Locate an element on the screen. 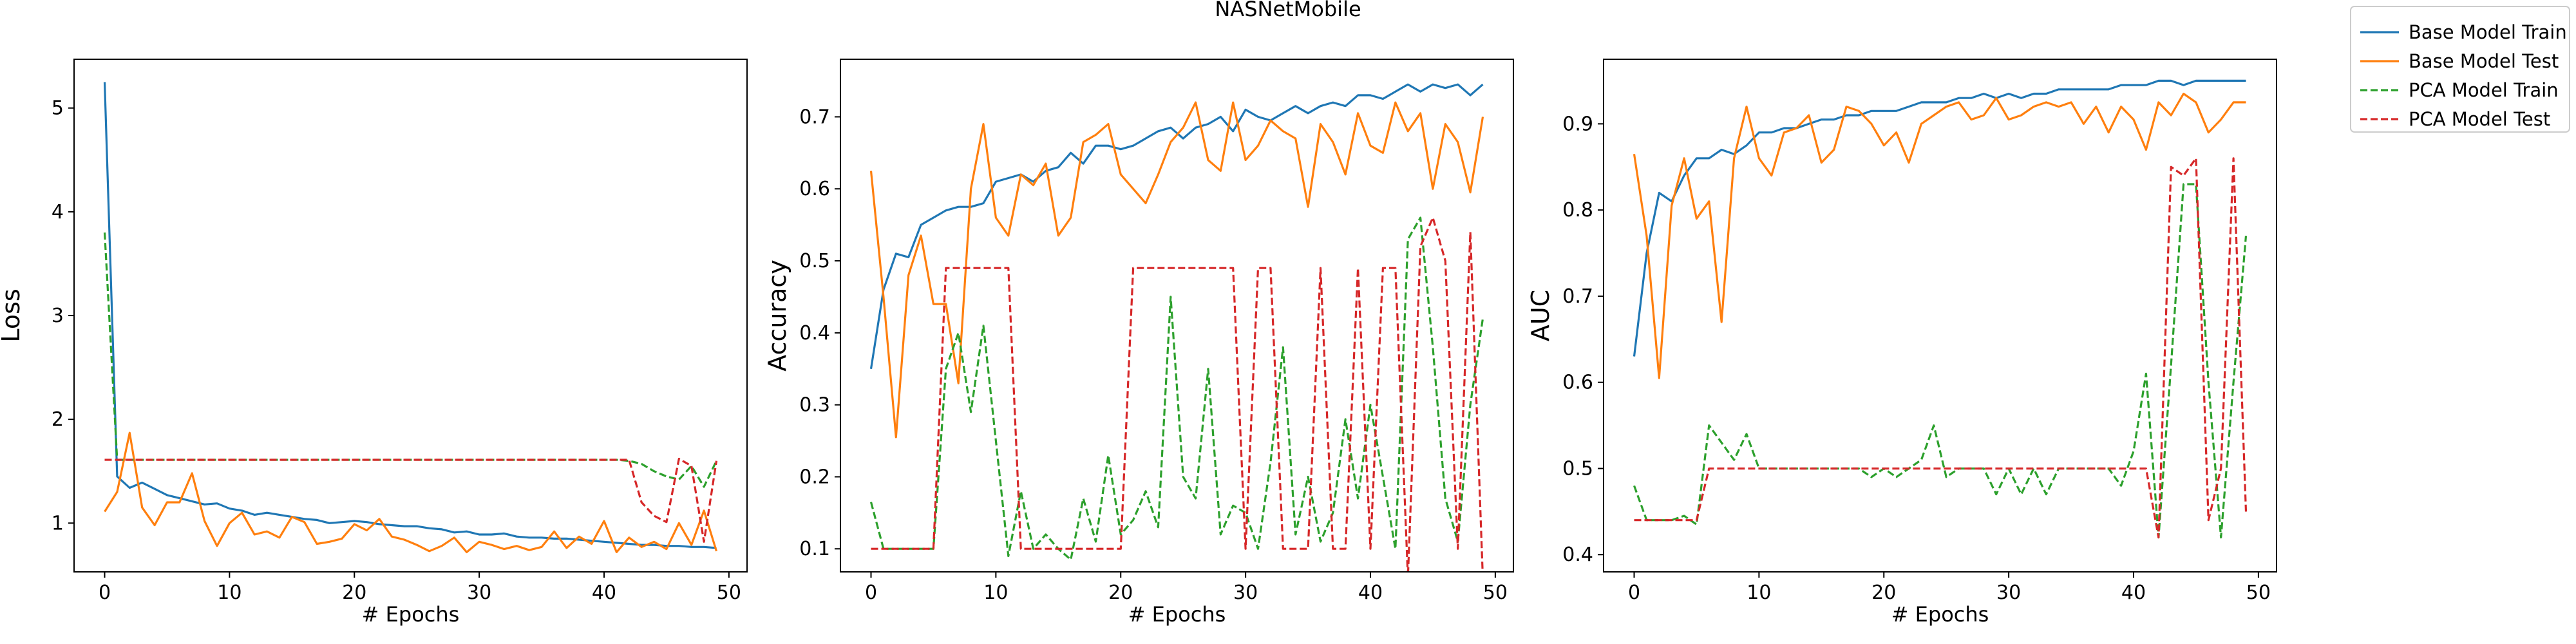 The height and width of the screenshot is (644, 2576). legend-label: Base Model Train is located at coordinates (2488, 32).